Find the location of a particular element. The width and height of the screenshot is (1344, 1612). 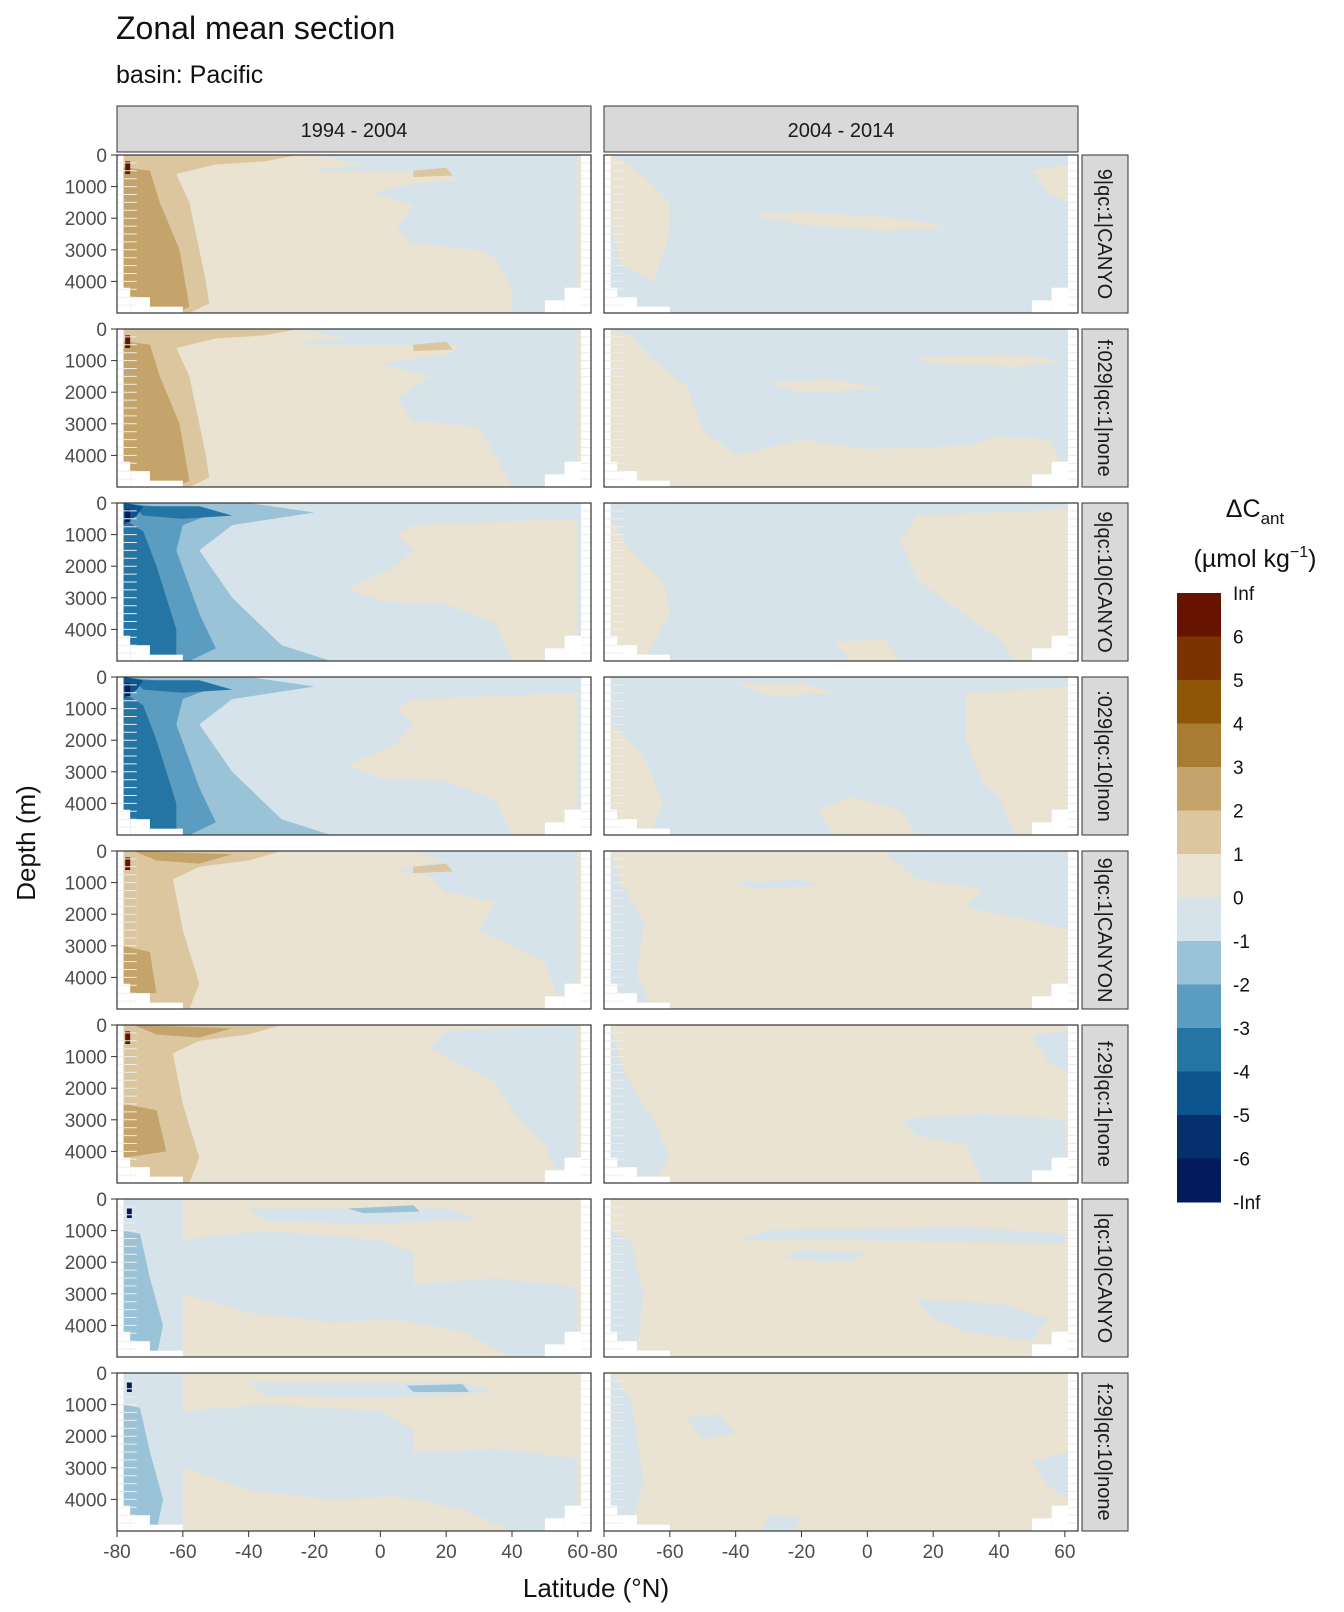

x-tick-label: 20 is located at coordinates (446, 1552).